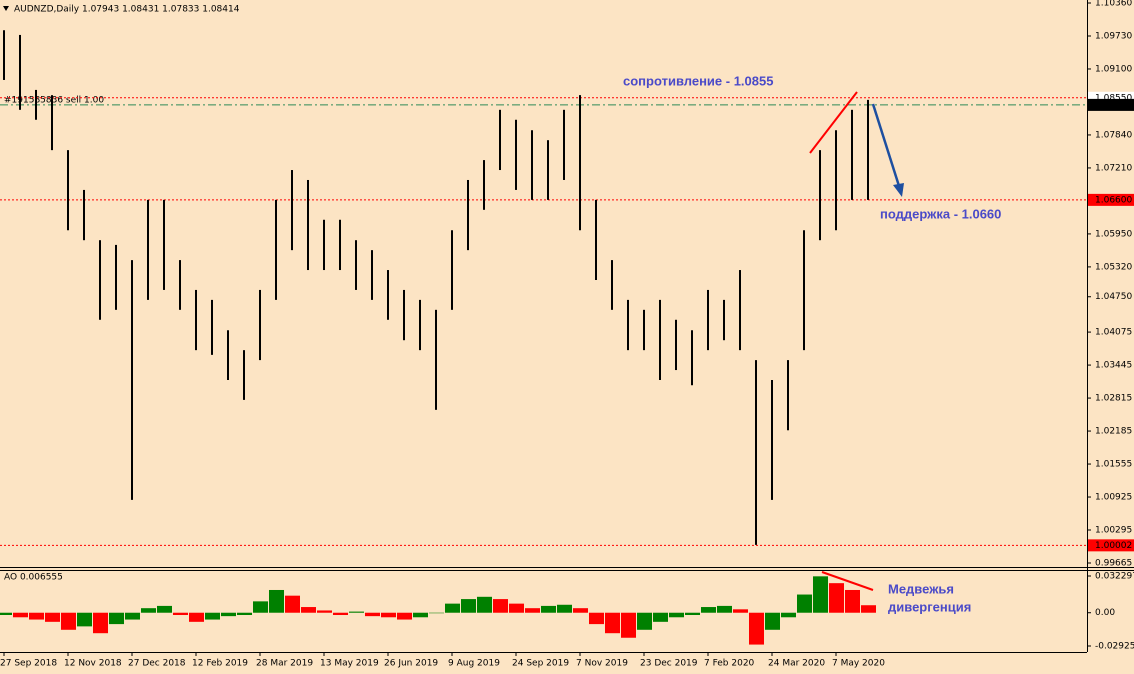 The image size is (1134, 674). What do you see at coordinates (411, 664) in the screenshot?
I see `x-tick-label: 26 Jun 2019` at bounding box center [411, 664].